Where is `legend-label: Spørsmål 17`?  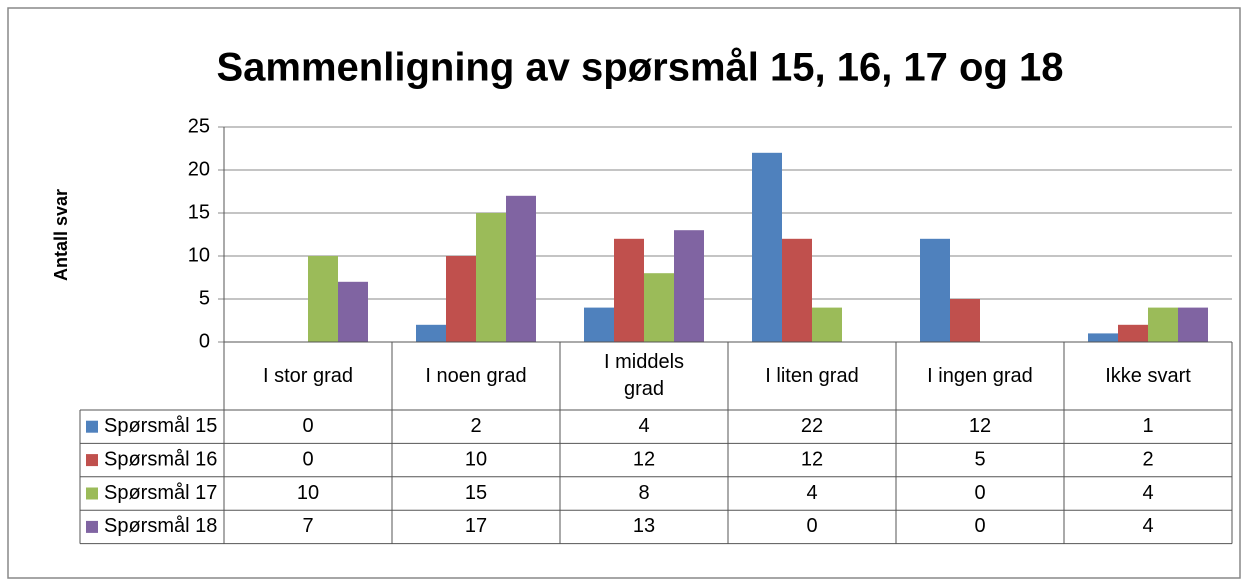
legend-label: Spørsmål 17 is located at coordinates (160, 493).